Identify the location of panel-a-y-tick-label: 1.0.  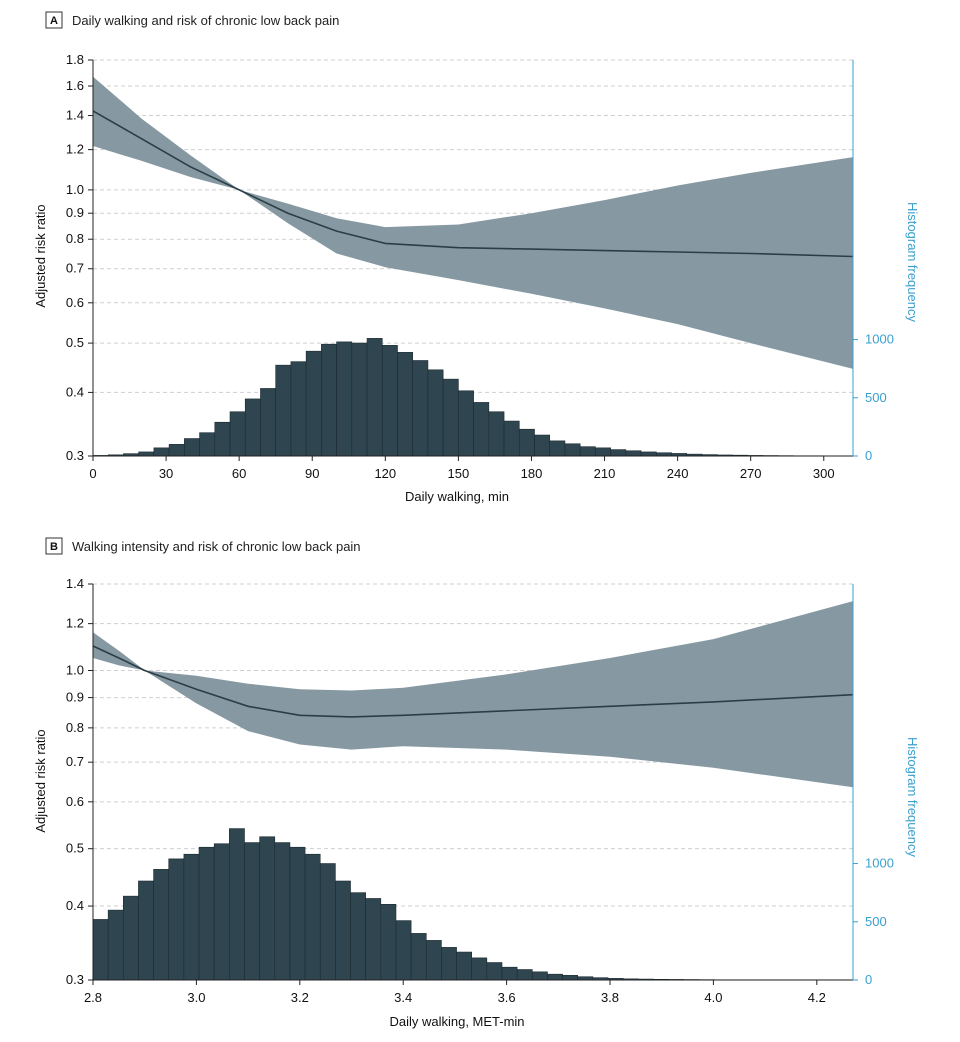
(75, 189).